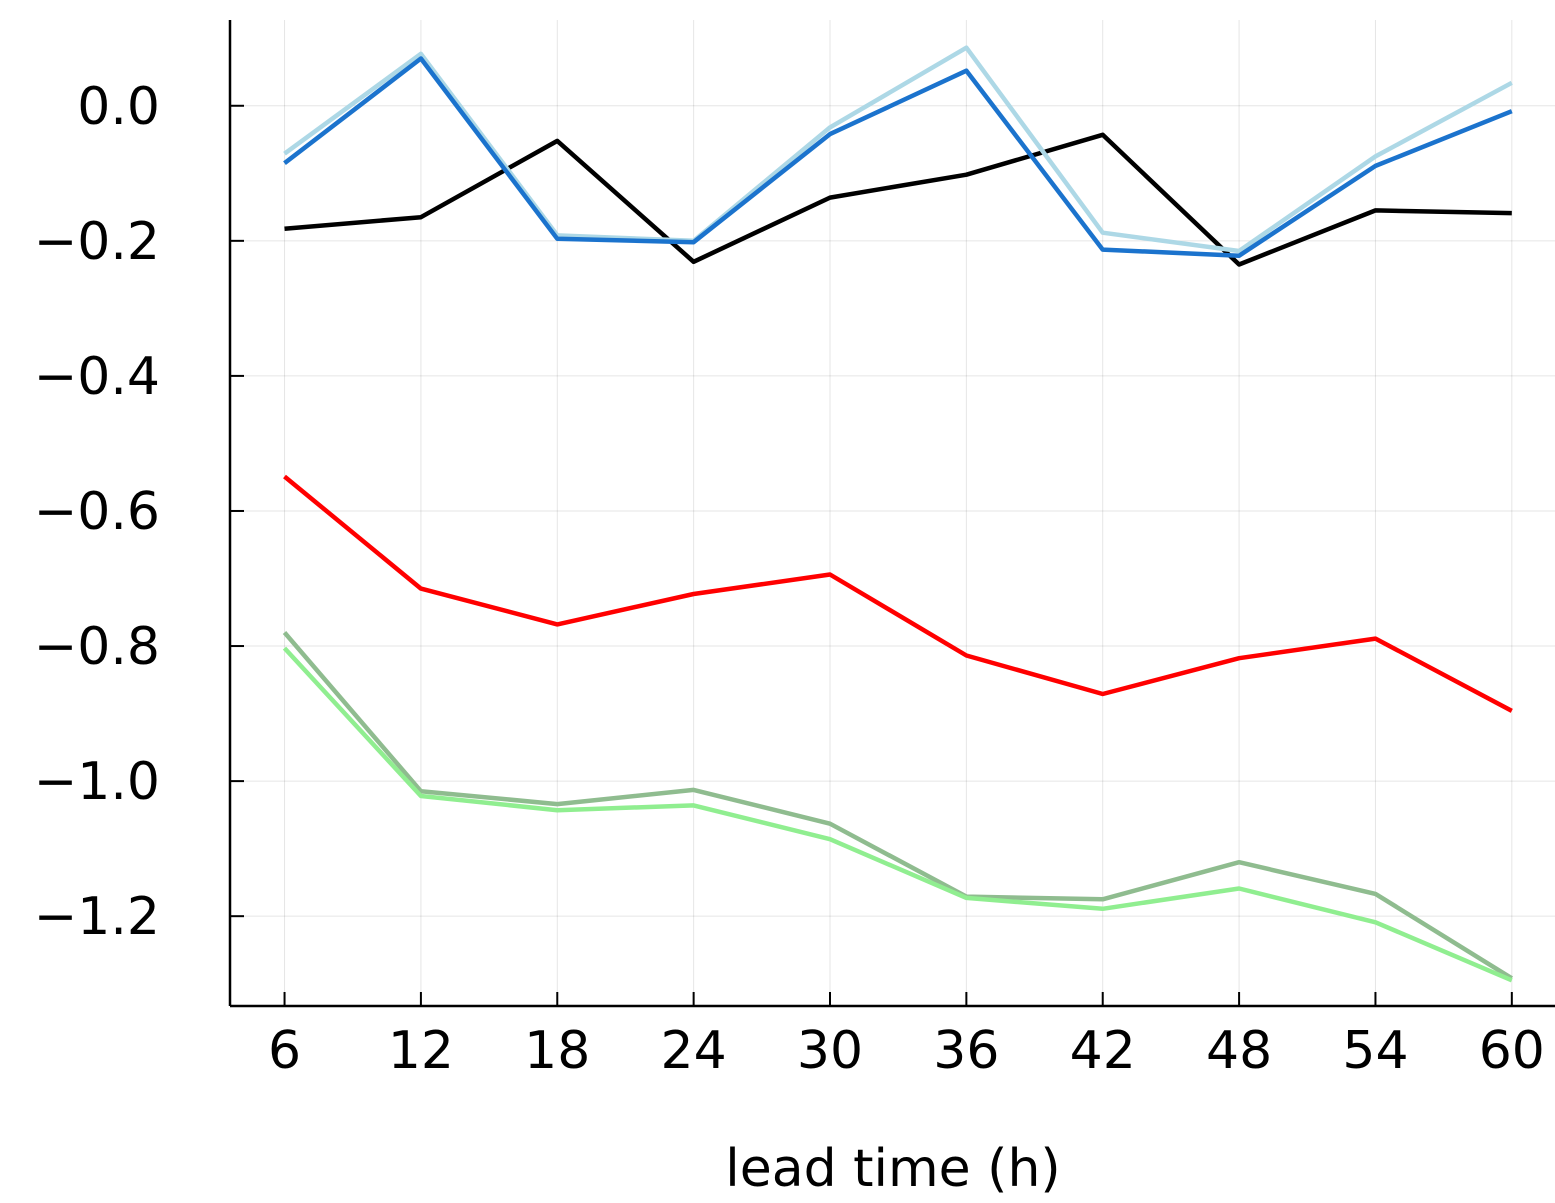 The height and width of the screenshot is (1203, 1555). Describe the element at coordinates (830, 1051) in the screenshot. I see `x-tick-label: 30` at that location.